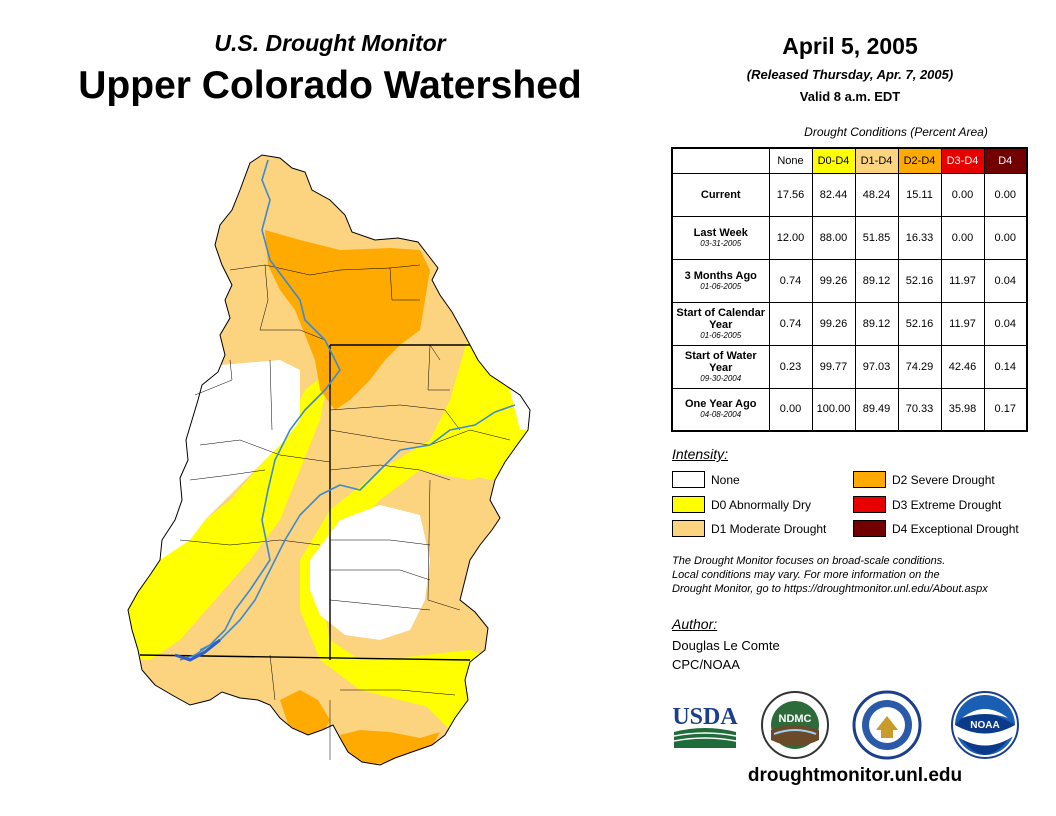  What do you see at coordinates (869, 479) in the screenshot?
I see `legend-swatch-d2` at bounding box center [869, 479].